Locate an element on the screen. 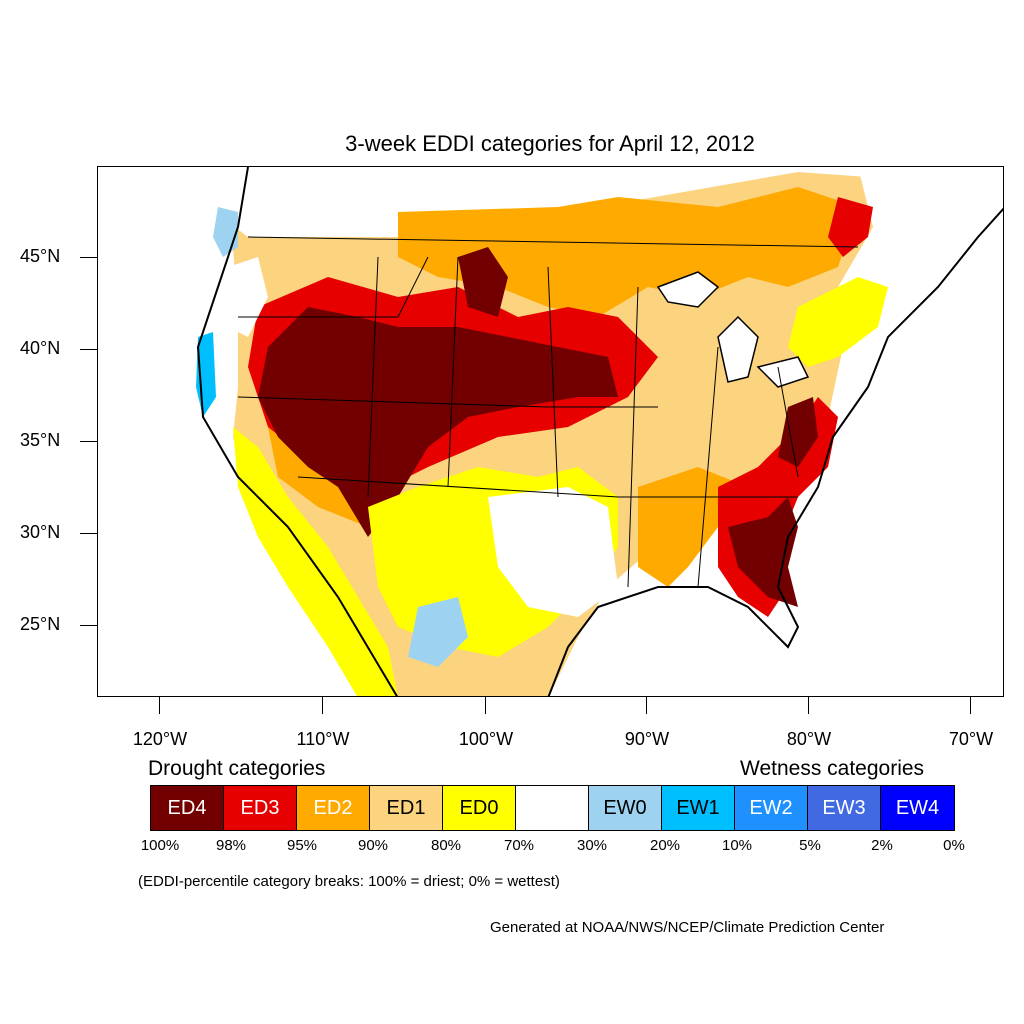  normal-texas is located at coordinates (553, 552).